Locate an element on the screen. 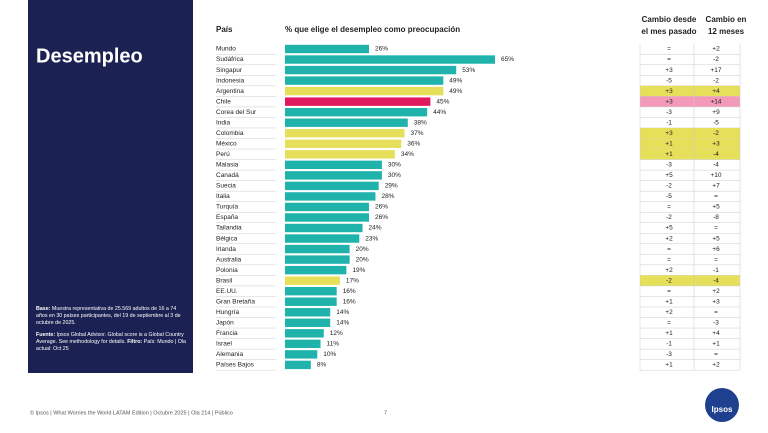  change-year: -1 is located at coordinates (716, 270).